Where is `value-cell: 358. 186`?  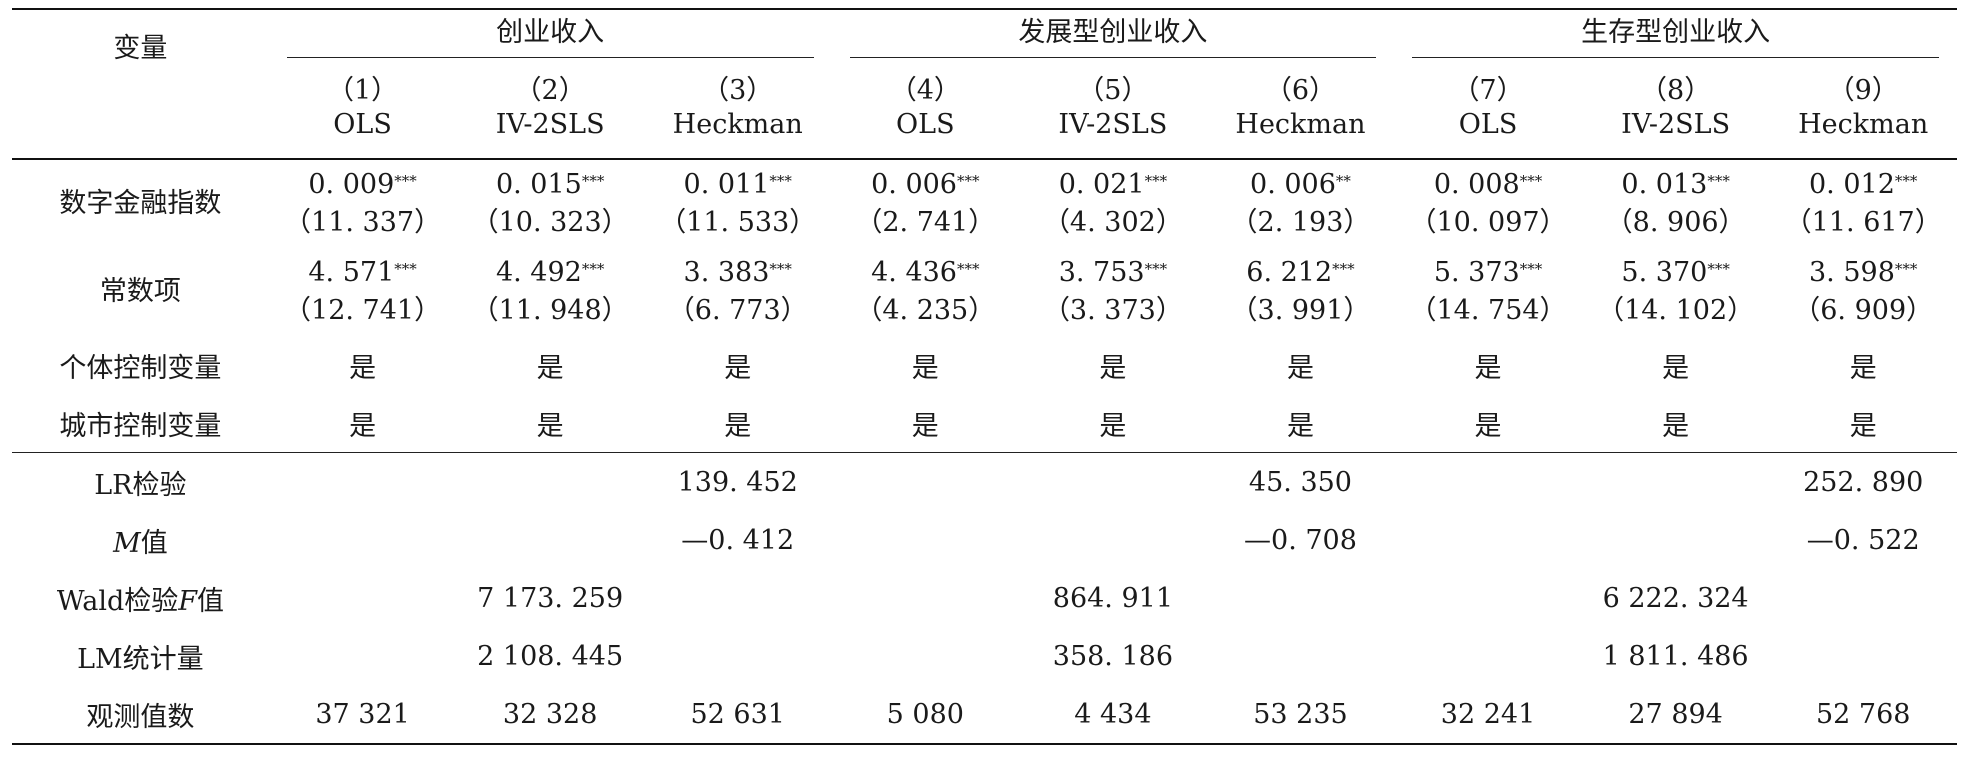
value-cell: 358. 186 is located at coordinates (1112, 656).